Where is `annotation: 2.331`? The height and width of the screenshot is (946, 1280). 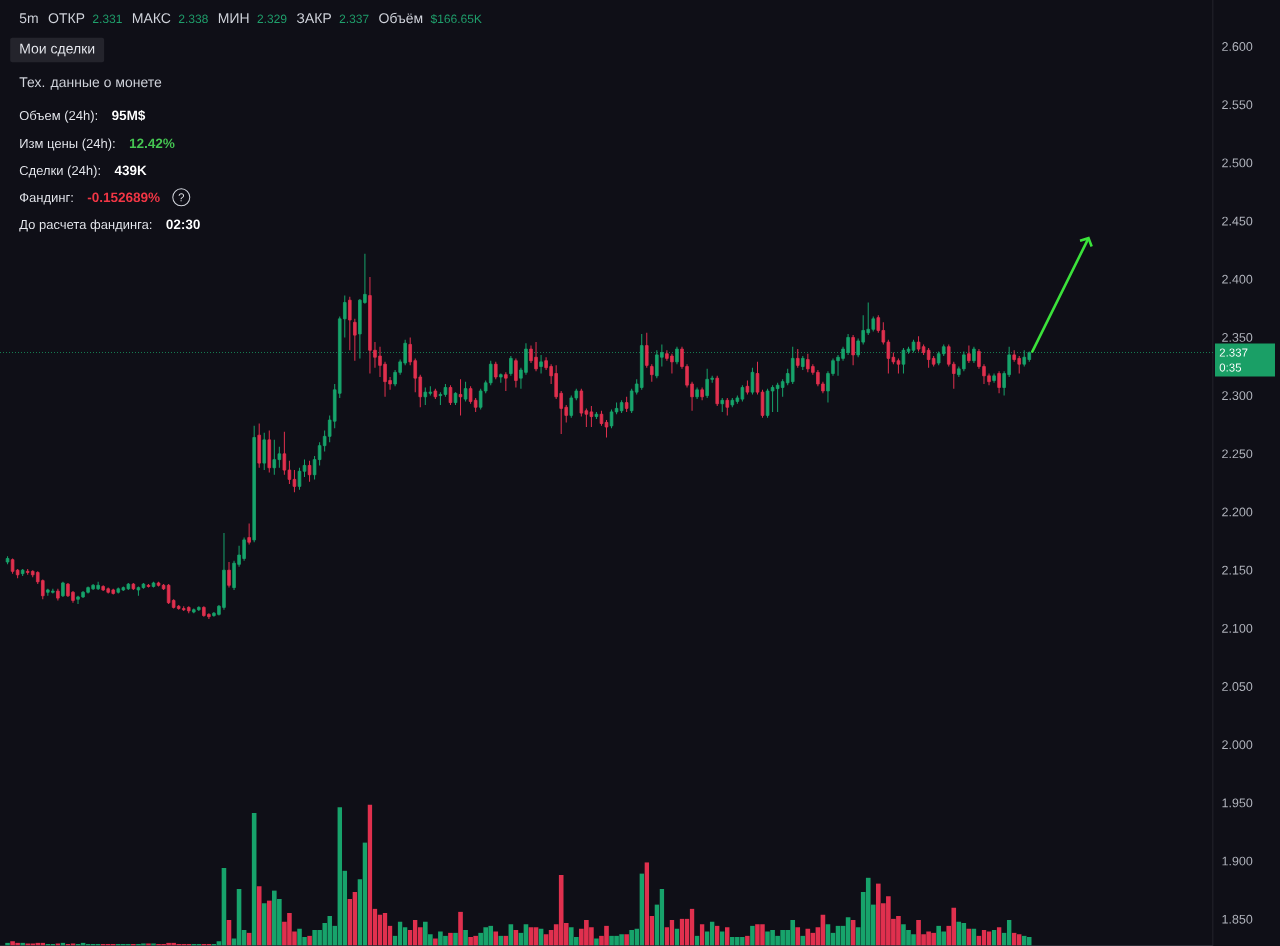 annotation: 2.331 is located at coordinates (107, 19).